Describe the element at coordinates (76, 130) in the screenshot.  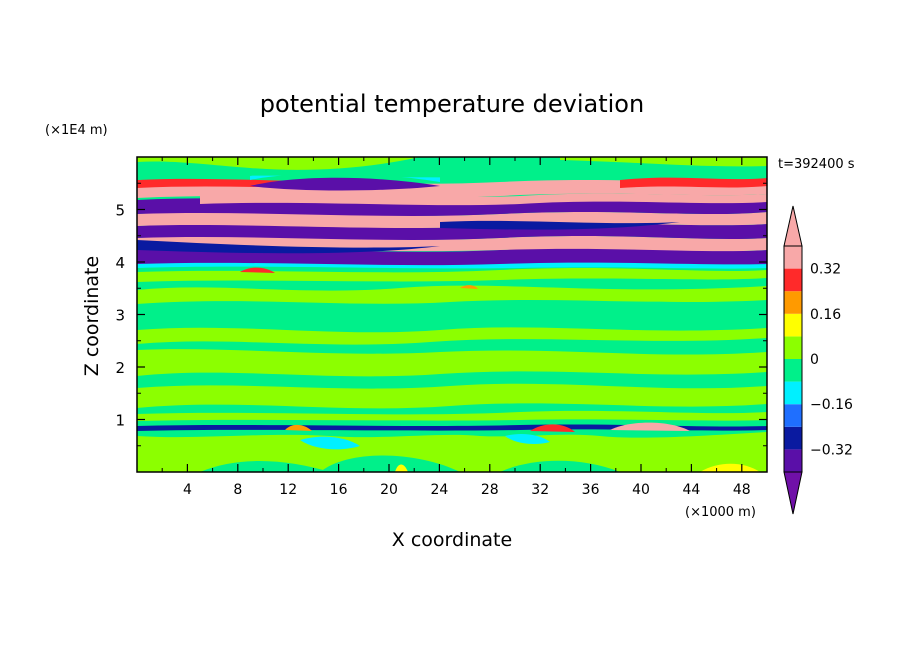
I see `y-unit-label: (×1E4 m)` at that location.